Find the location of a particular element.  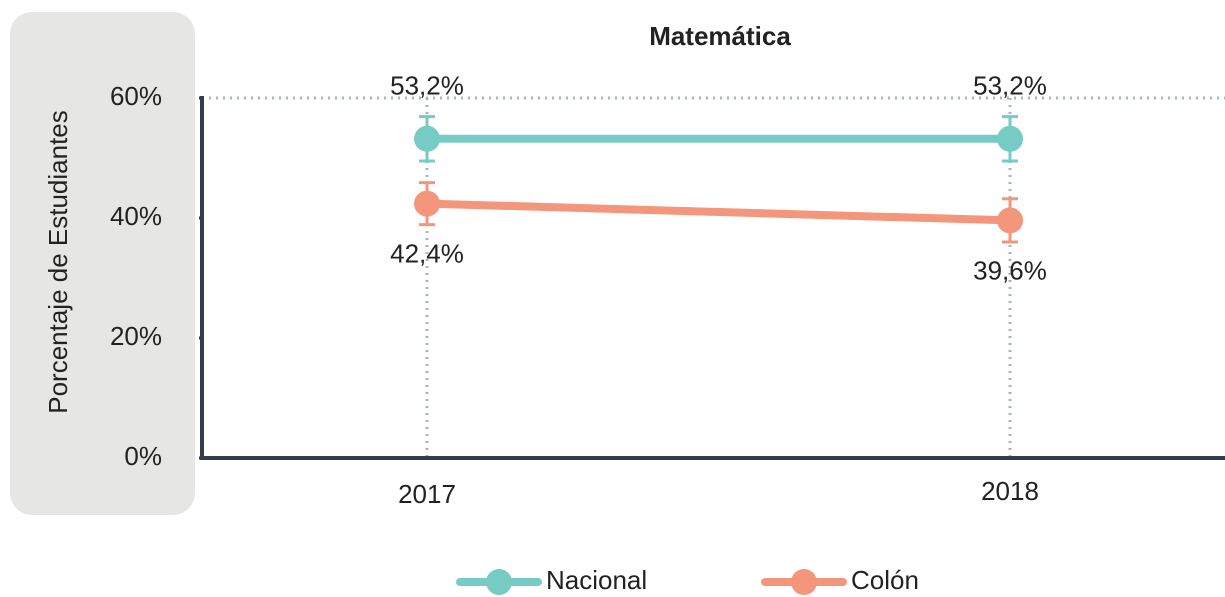

y-label-box is located at coordinates (102, 263).